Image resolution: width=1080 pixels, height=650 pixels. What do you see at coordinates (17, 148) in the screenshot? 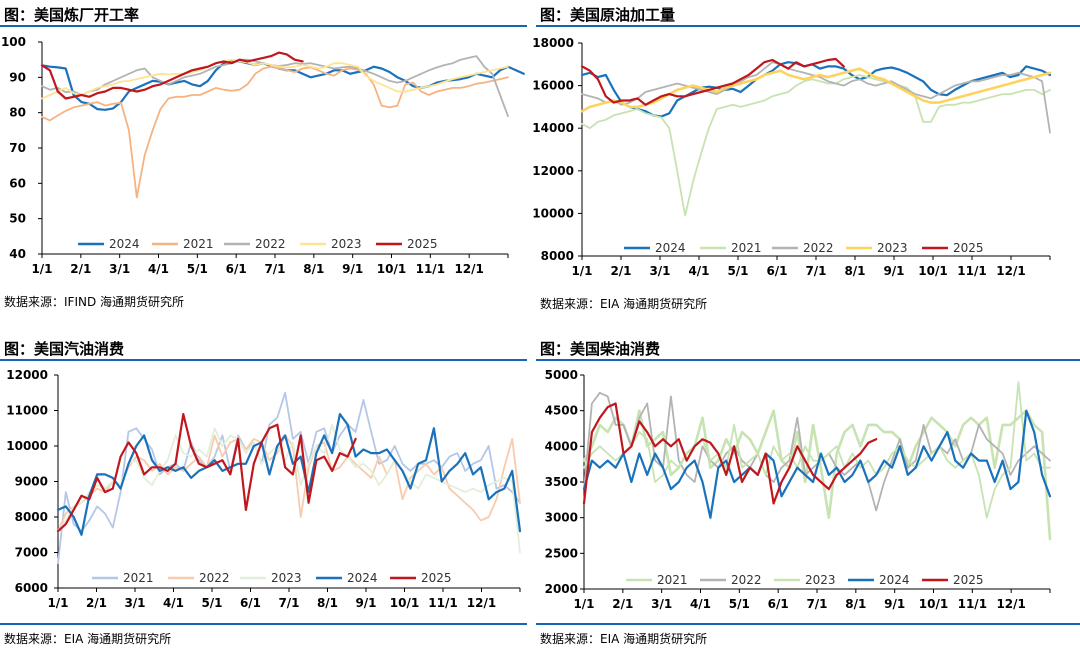
I see `y-tick-label: 70` at bounding box center [17, 148].